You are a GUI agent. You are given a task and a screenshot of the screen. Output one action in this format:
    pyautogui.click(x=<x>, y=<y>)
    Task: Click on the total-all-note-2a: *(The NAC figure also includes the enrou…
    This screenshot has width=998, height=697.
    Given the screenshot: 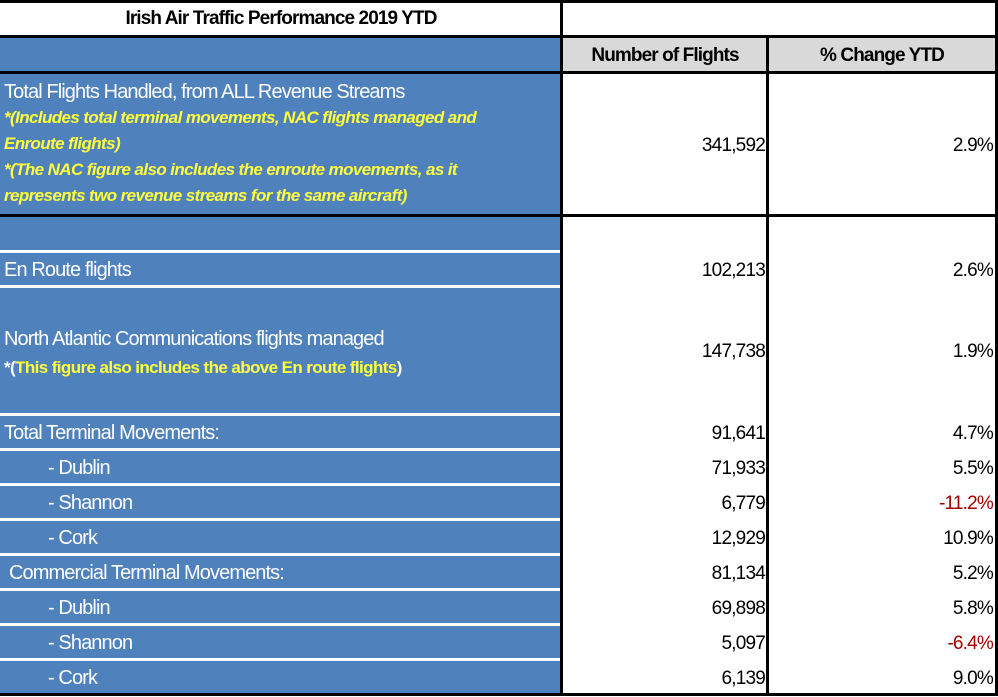 What is the action you would take?
    pyautogui.click(x=231, y=169)
    